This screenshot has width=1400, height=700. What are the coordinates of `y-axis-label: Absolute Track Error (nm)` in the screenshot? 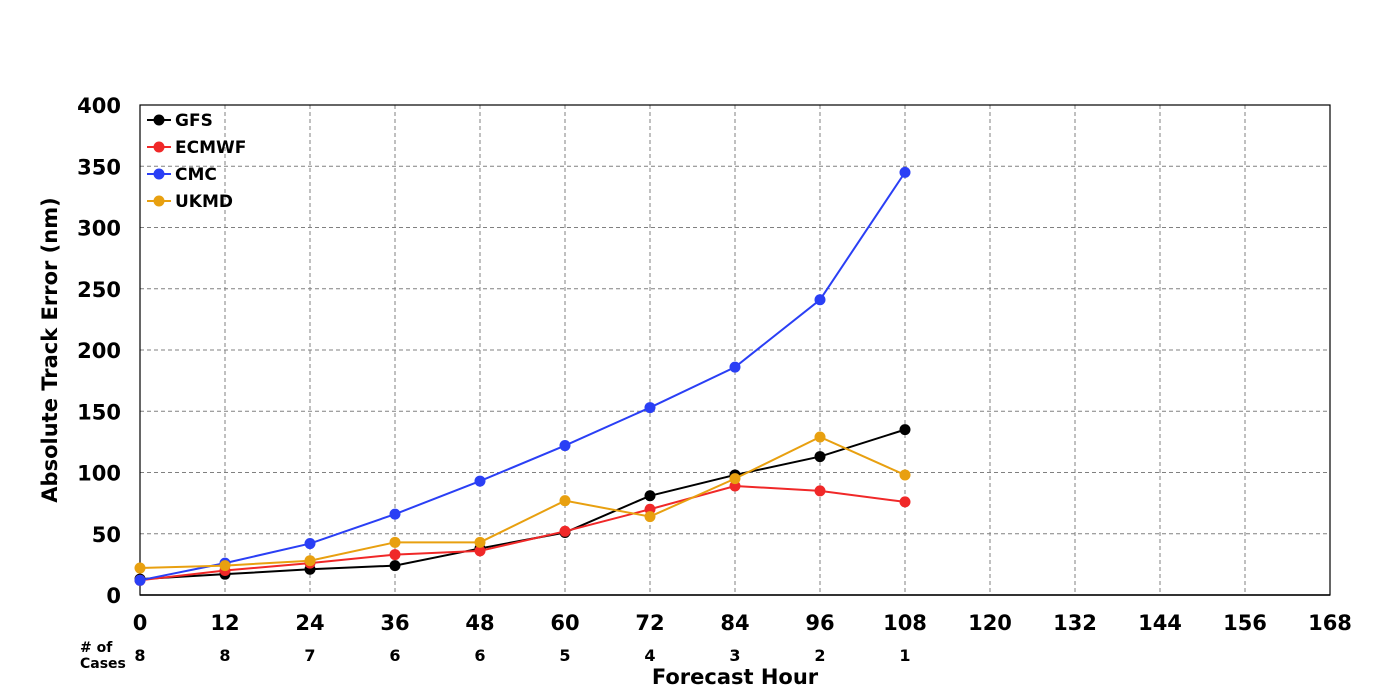 It's located at (50, 349).